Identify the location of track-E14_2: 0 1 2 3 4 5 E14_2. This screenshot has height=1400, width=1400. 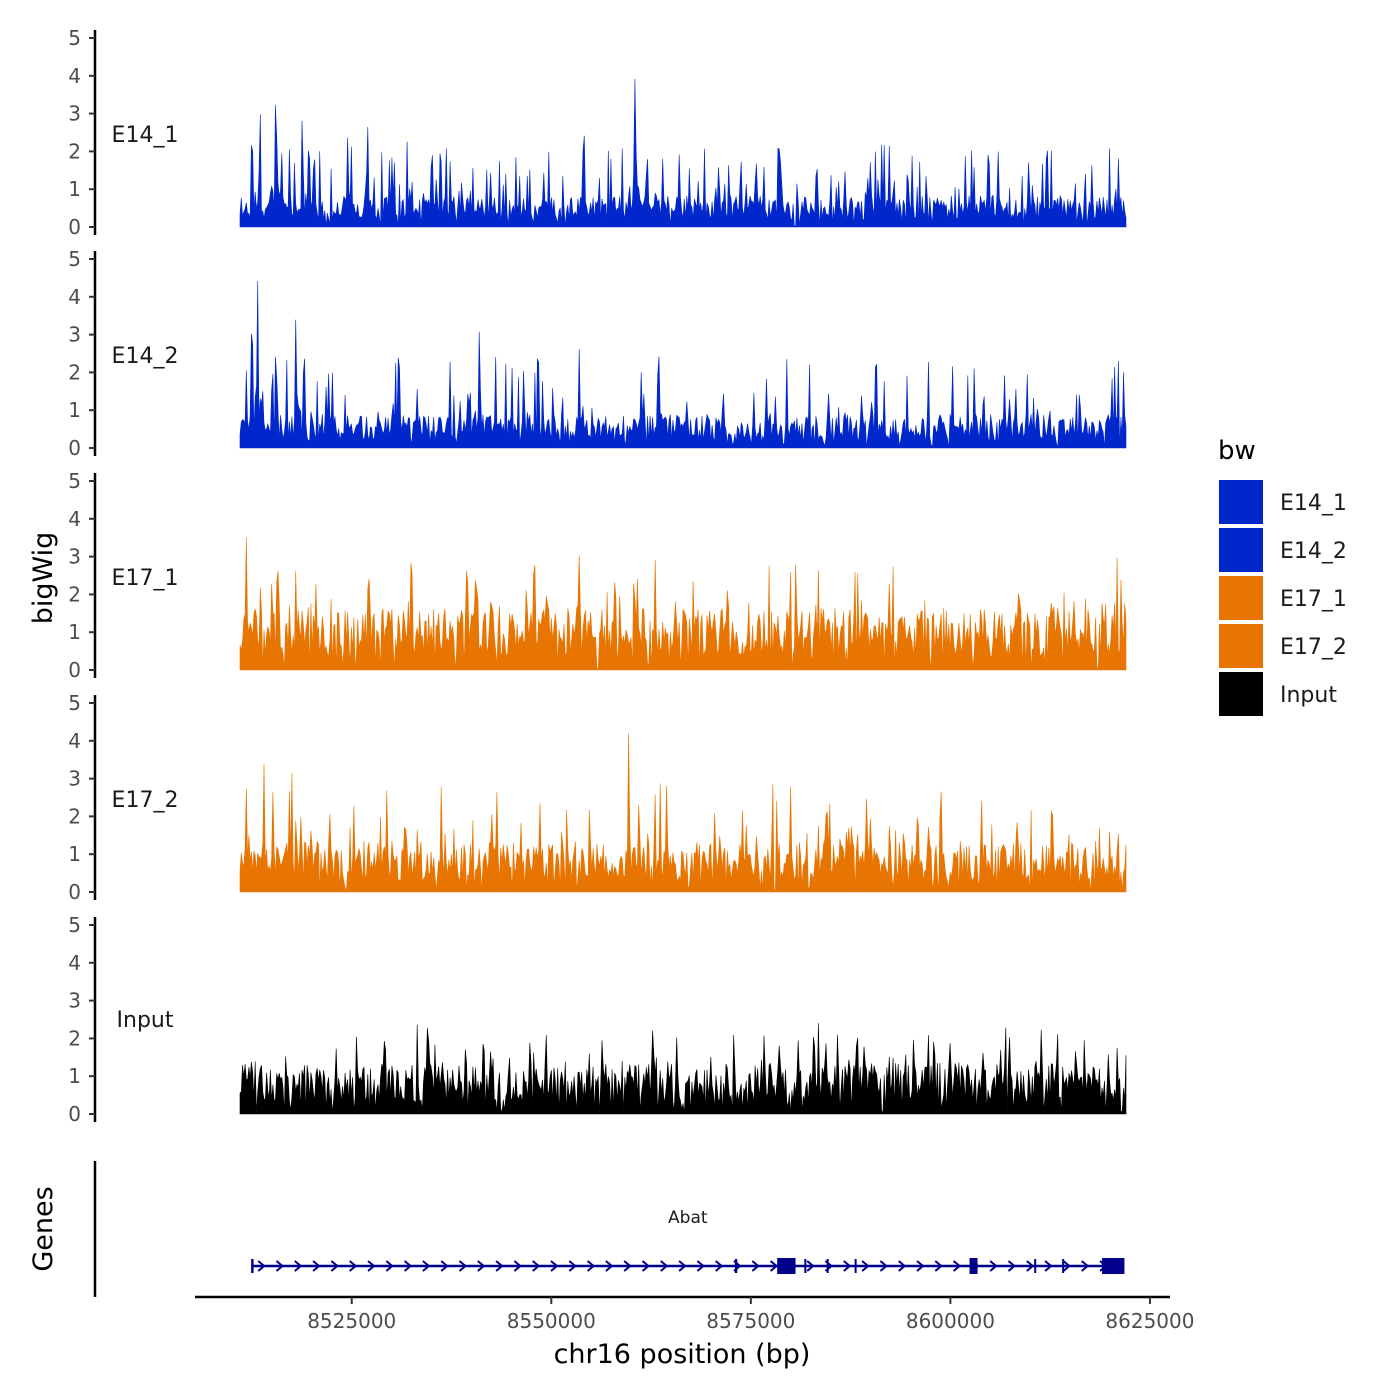
(597, 353).